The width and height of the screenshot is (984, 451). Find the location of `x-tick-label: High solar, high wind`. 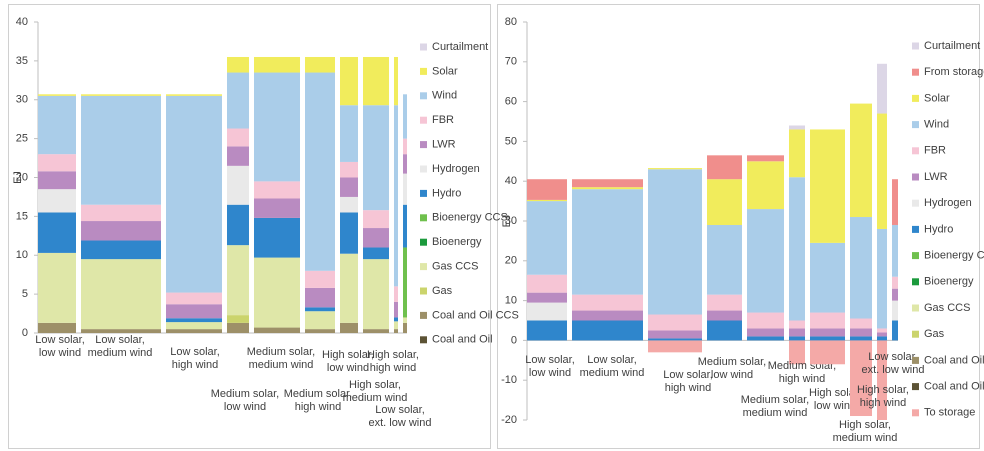

x-tick-label: High solar, high wind is located at coordinates (883, 396).